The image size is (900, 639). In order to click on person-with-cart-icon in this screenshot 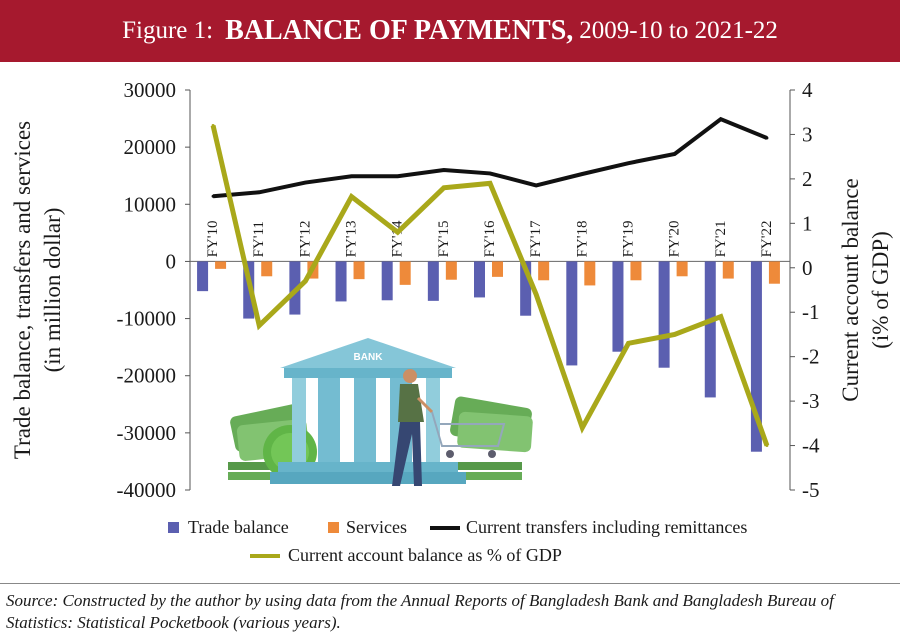, I will do `click(449, 427)`.